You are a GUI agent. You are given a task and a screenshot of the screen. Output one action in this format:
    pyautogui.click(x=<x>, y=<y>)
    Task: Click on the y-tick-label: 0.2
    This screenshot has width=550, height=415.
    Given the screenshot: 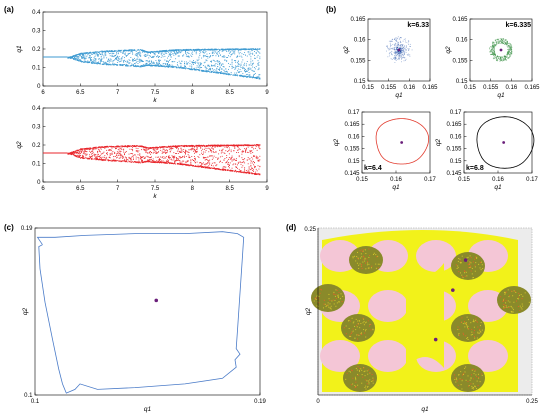 What is the action you would take?
    pyautogui.click(x=36, y=50)
    